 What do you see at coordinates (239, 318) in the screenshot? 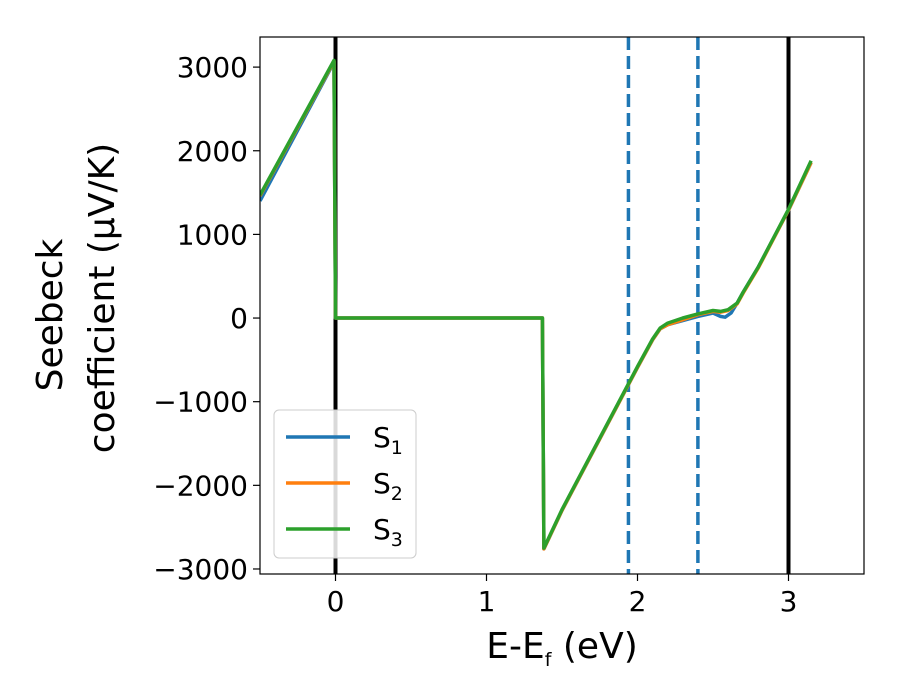
I see `y-tick-label: 0` at bounding box center [239, 318].